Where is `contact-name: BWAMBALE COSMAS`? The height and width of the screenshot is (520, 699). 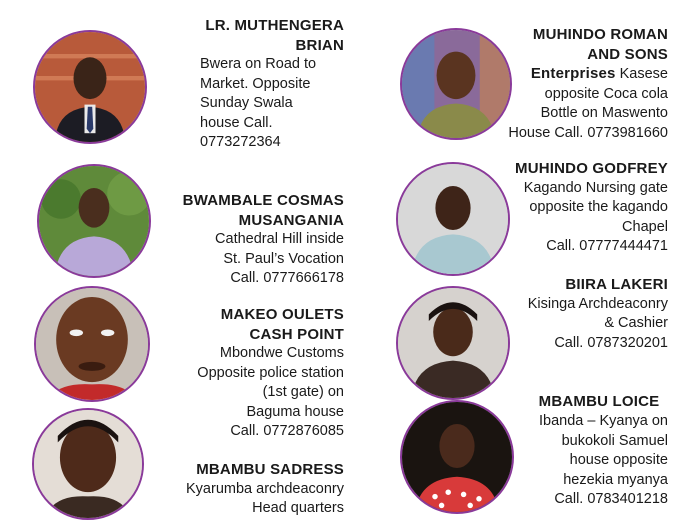
contact-name: BWAMBALE COSMAS is located at coordinates (263, 200).